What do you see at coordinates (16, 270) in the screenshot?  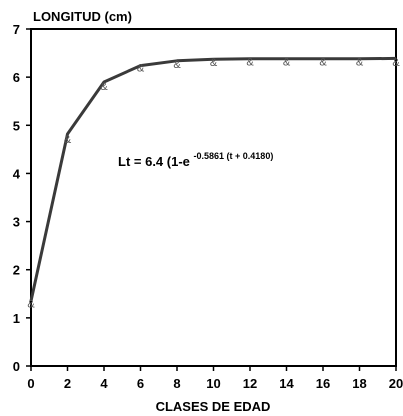 I see `y-tick-label: 2` at bounding box center [16, 270].